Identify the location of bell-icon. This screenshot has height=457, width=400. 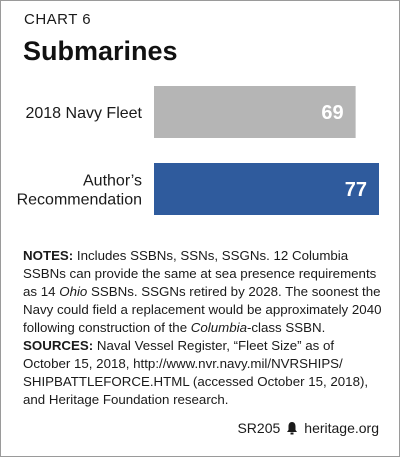
(292, 428).